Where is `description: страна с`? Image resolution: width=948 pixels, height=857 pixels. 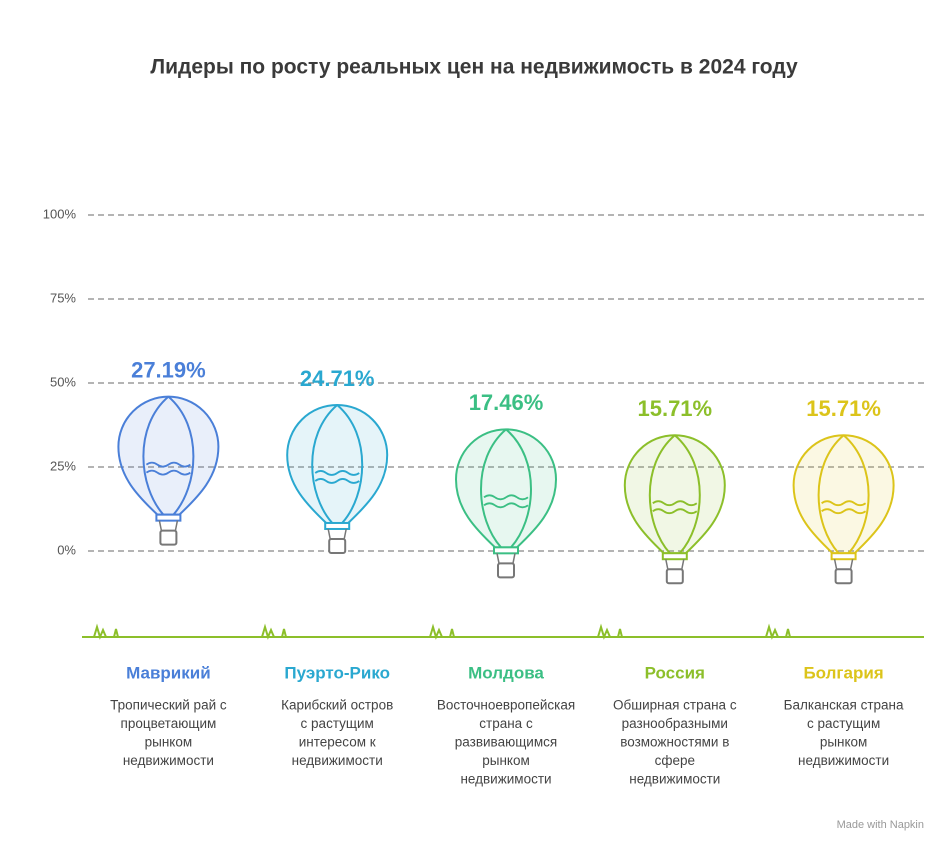 description: страна с is located at coordinates (506, 723).